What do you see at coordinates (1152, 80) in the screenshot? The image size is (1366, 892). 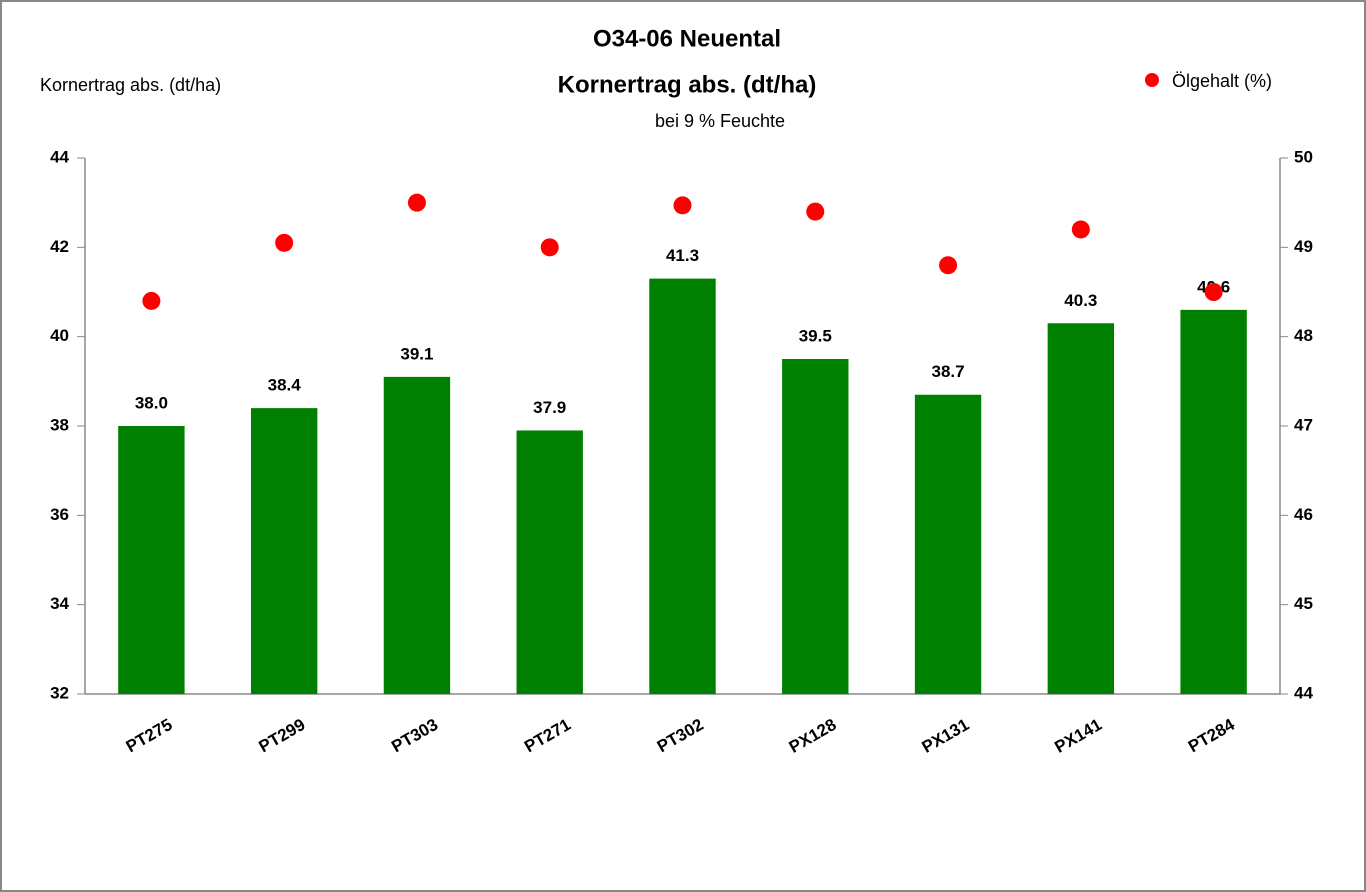 I see `legend-marker` at bounding box center [1152, 80].